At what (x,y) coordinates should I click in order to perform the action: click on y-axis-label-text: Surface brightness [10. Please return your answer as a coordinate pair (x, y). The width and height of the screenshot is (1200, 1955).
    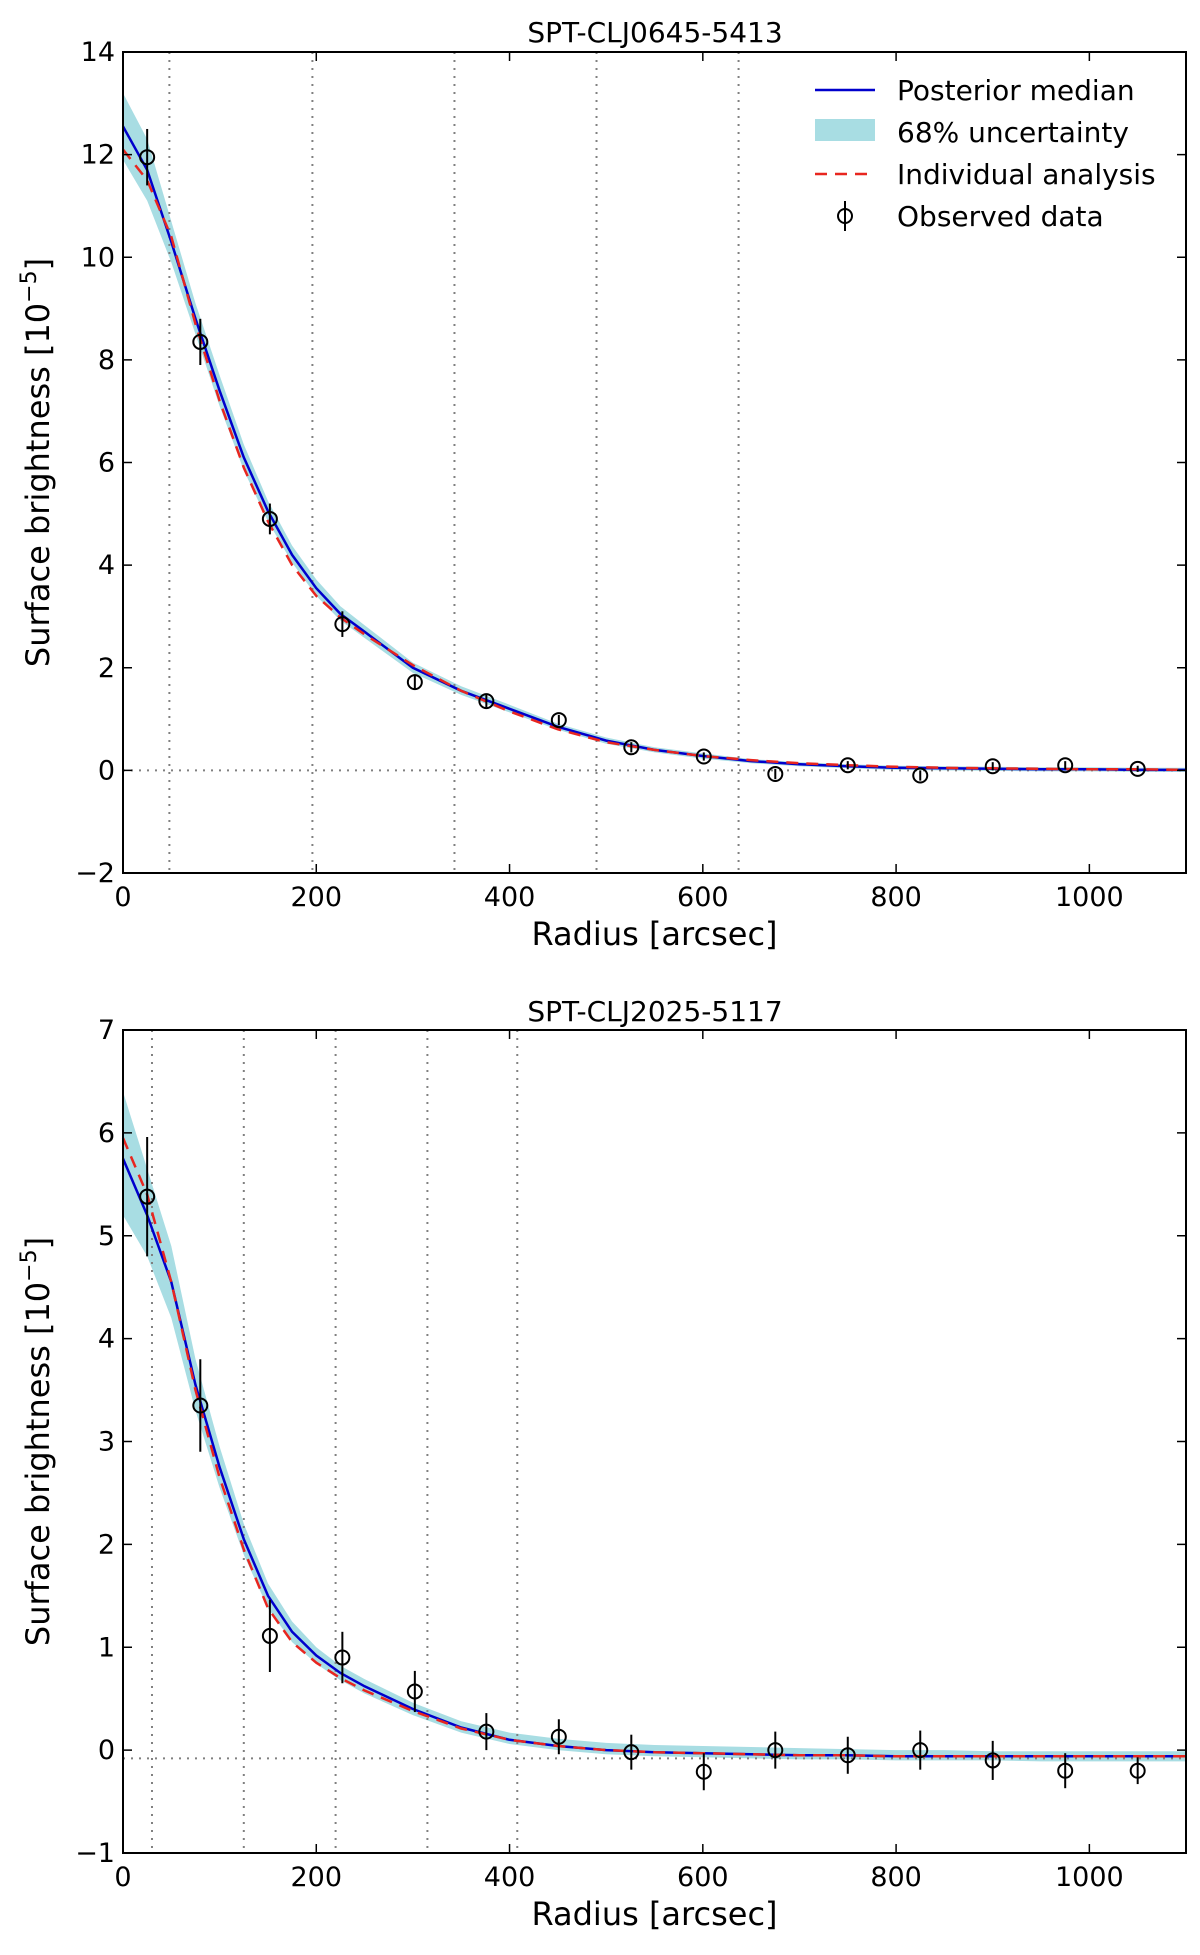
    Looking at the image, I should click on (38, 485).